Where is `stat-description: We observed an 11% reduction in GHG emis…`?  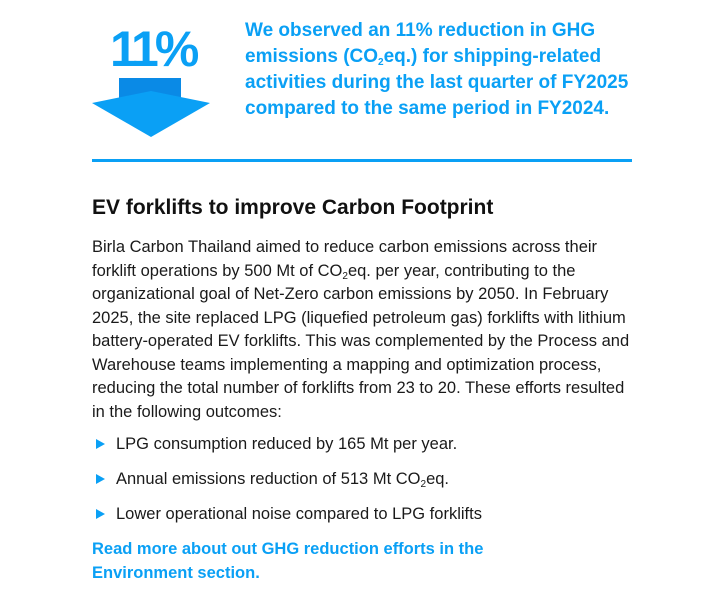 stat-description: We observed an 11% reduction in GHG emis… is located at coordinates (445, 70).